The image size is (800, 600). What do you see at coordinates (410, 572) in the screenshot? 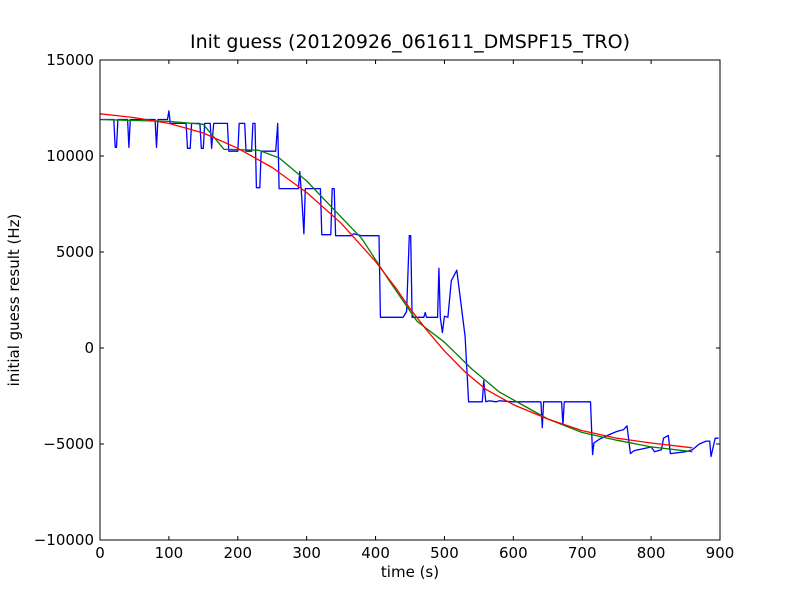
I see `x-axis-label: time (s)` at bounding box center [410, 572].